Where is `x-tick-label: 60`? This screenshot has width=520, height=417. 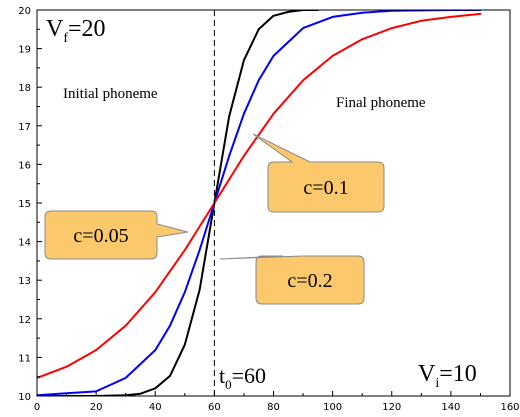 x-tick-label: 60 is located at coordinates (214, 407).